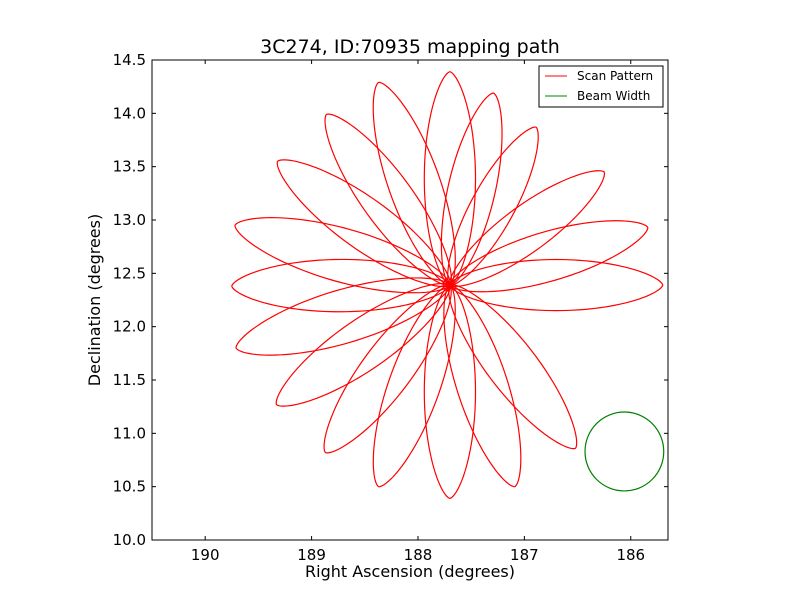  I want to click on y-tick-label: 13.0, so click(129, 220).